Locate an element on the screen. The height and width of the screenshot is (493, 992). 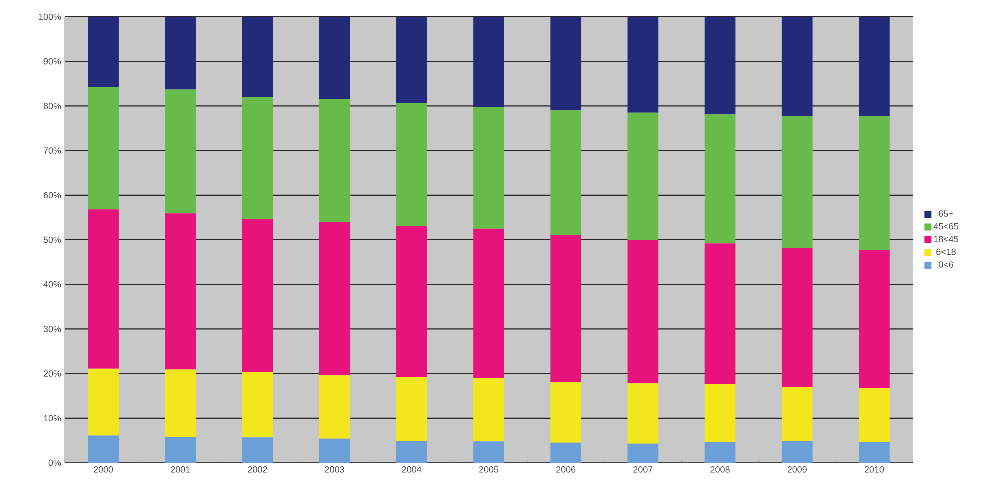
x-tick-label: 2007 is located at coordinates (643, 469).